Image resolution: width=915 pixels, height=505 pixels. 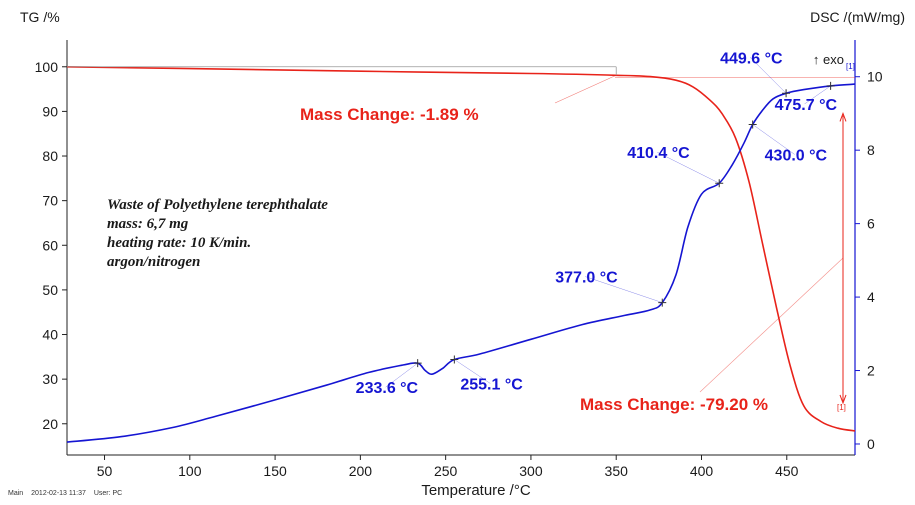 What do you see at coordinates (674, 404) in the screenshot?
I see `mass-change-2-label: Mass Change: -79.20 %` at bounding box center [674, 404].